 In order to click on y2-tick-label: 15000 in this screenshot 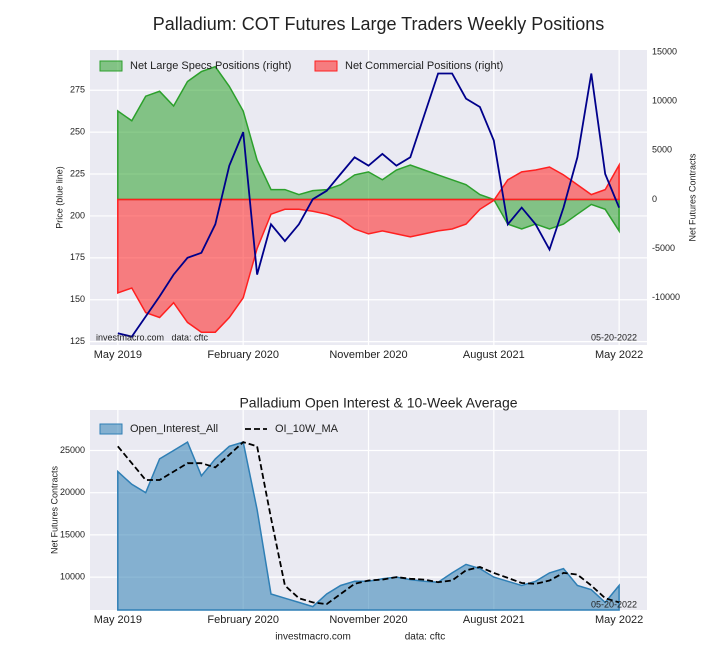, I will do `click(664, 51)`.